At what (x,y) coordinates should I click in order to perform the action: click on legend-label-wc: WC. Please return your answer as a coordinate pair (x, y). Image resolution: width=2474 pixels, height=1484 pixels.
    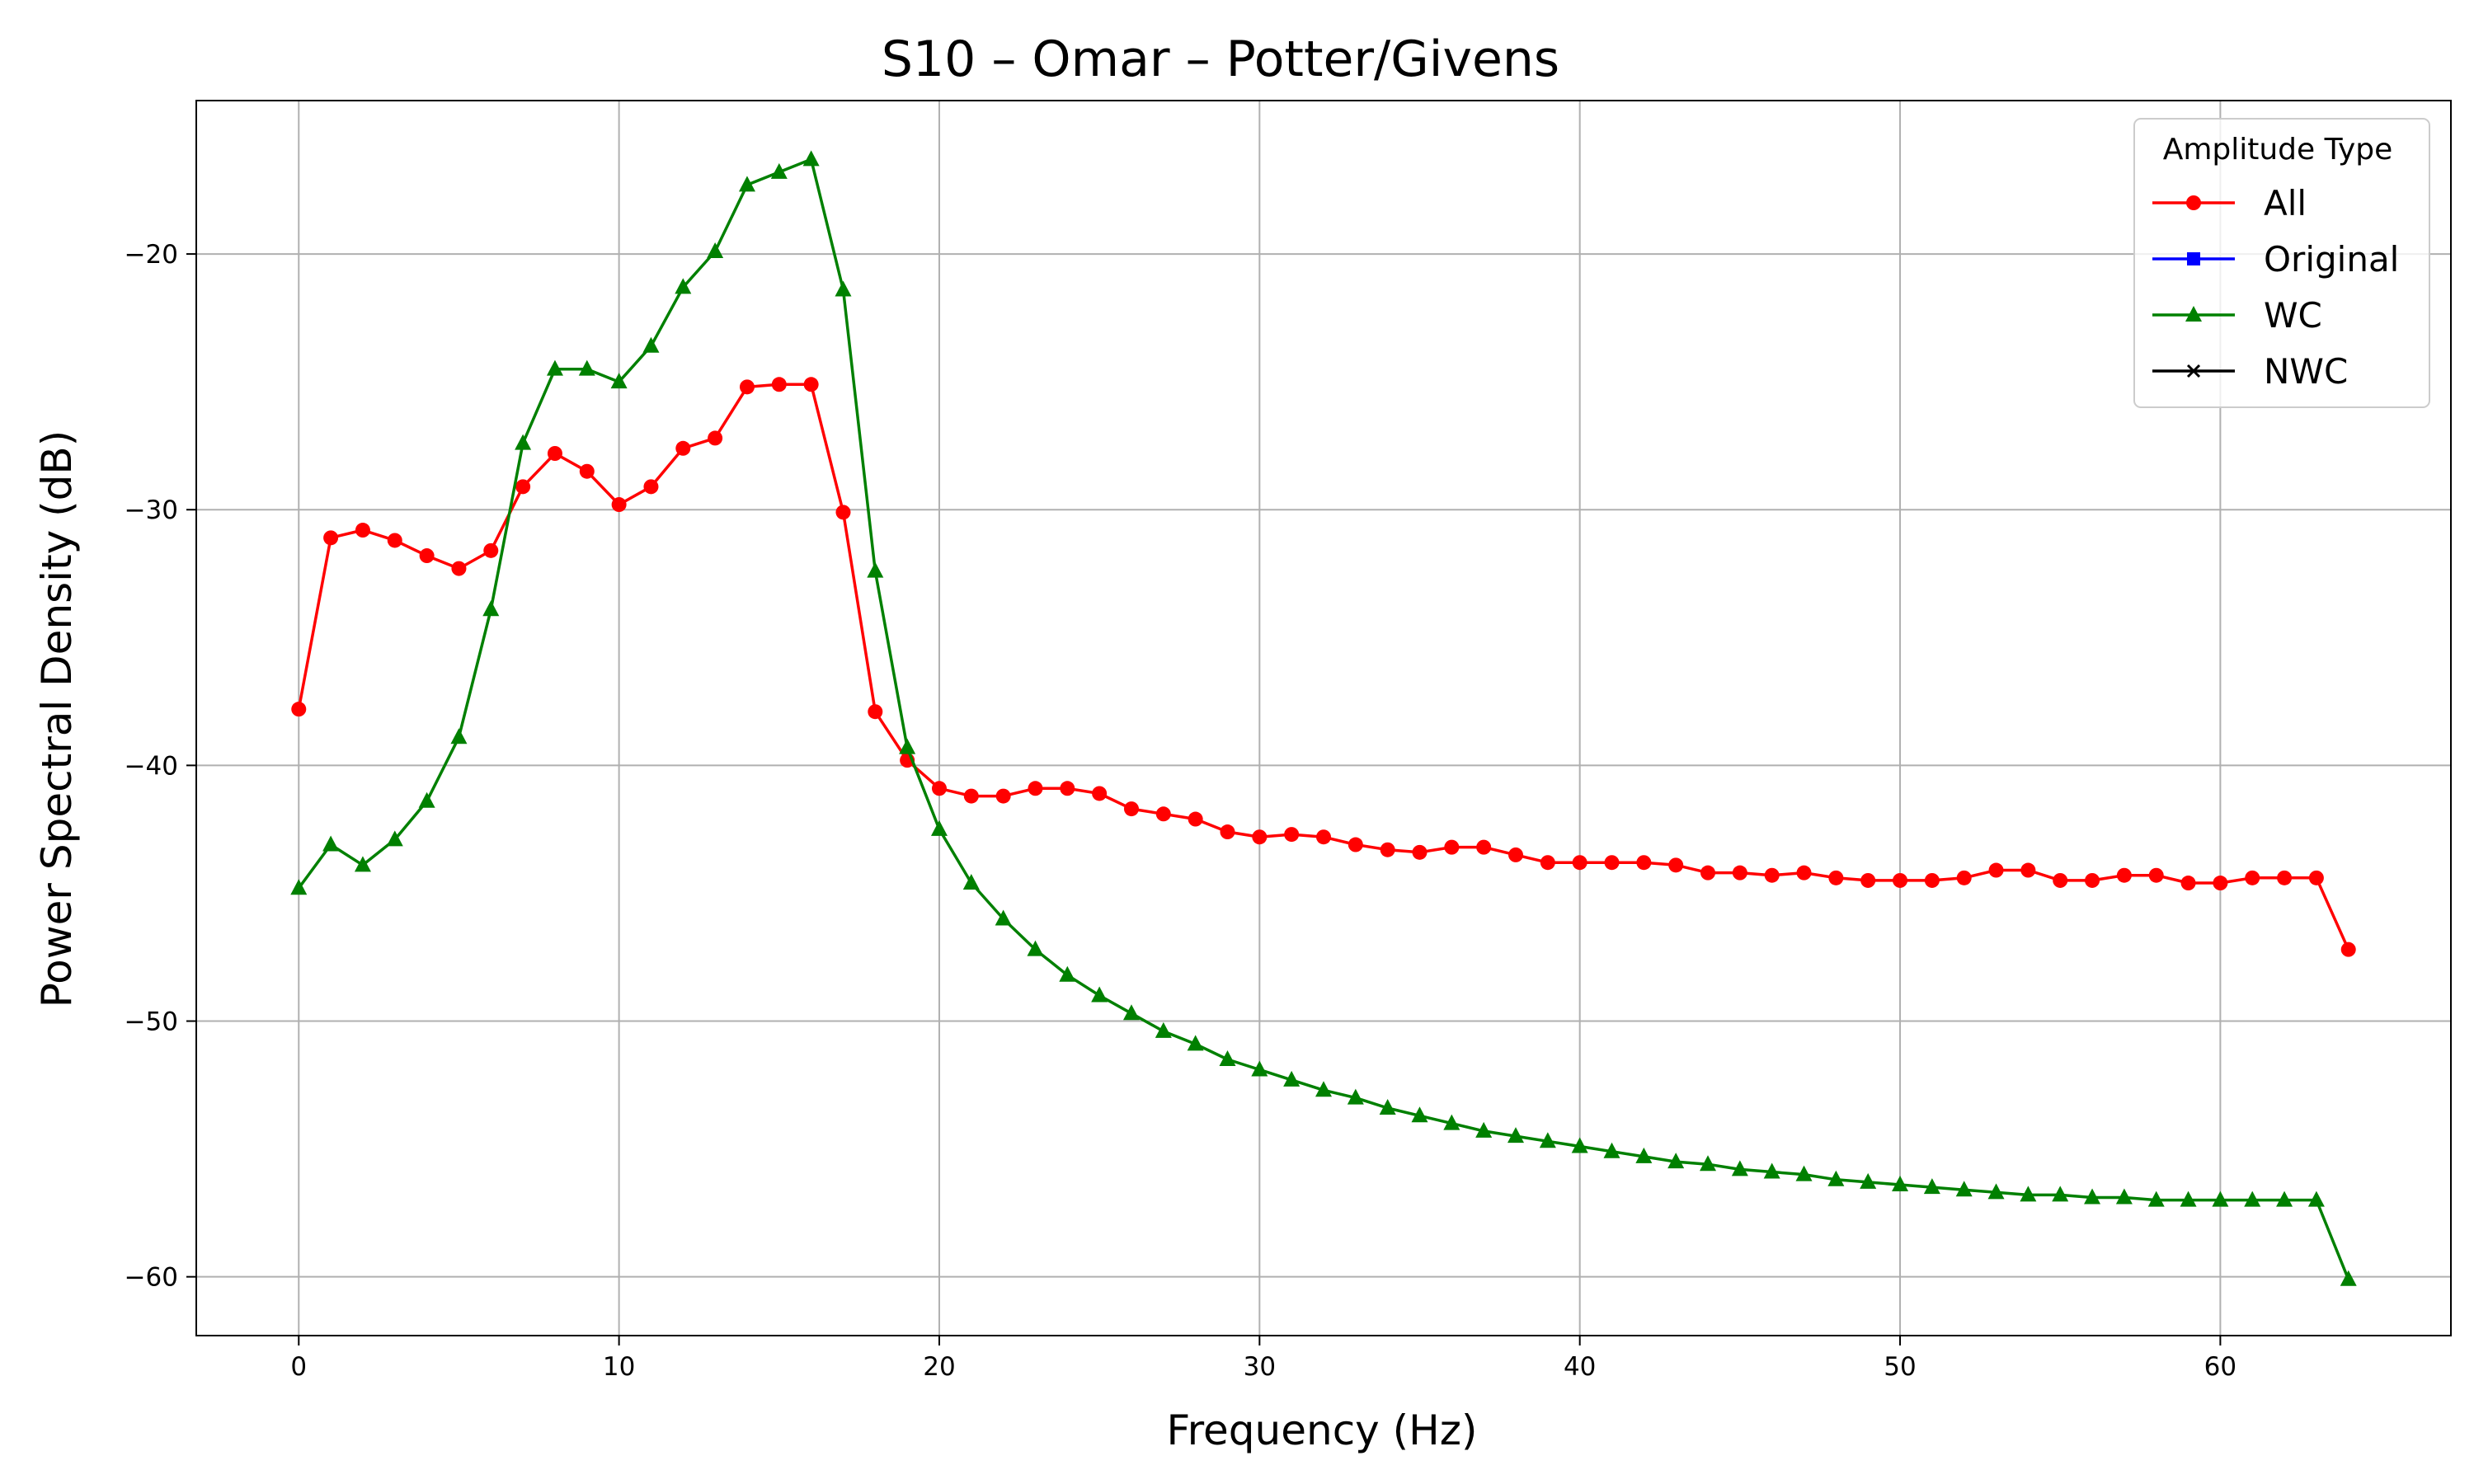
    Looking at the image, I should click on (2293, 315).